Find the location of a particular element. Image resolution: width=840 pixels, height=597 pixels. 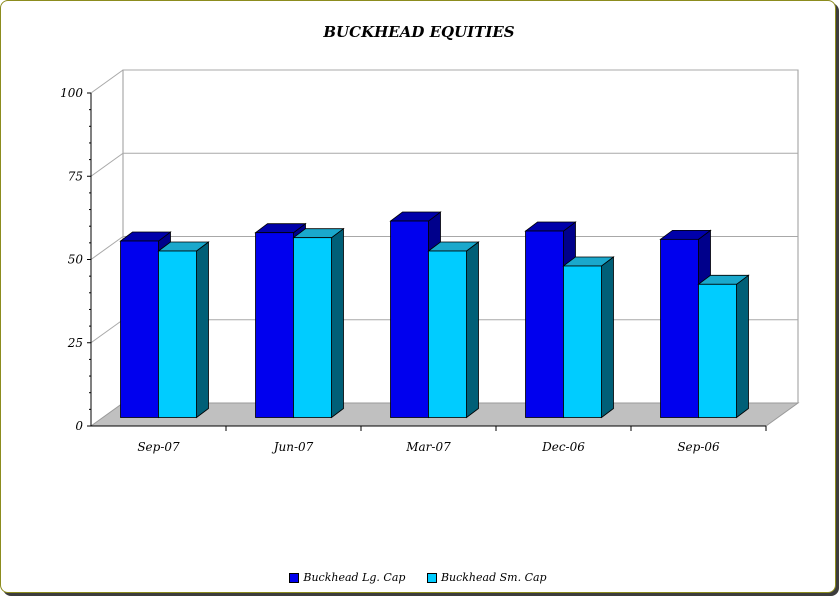

legend: Buckhead Lg. Cap Buckhead Sm. Cap is located at coordinates (418, 578).